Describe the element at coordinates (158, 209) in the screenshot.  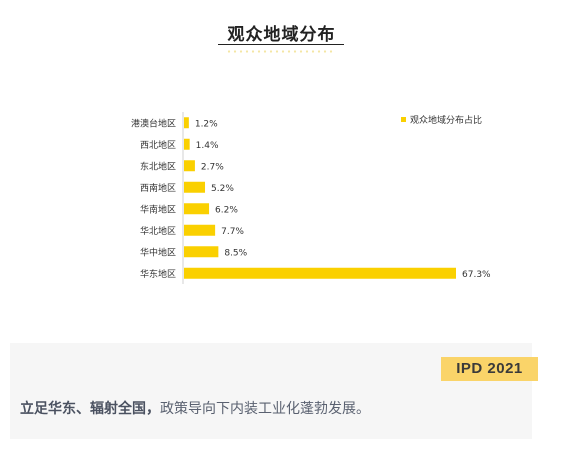
I see `category-label: 华南地区` at that location.